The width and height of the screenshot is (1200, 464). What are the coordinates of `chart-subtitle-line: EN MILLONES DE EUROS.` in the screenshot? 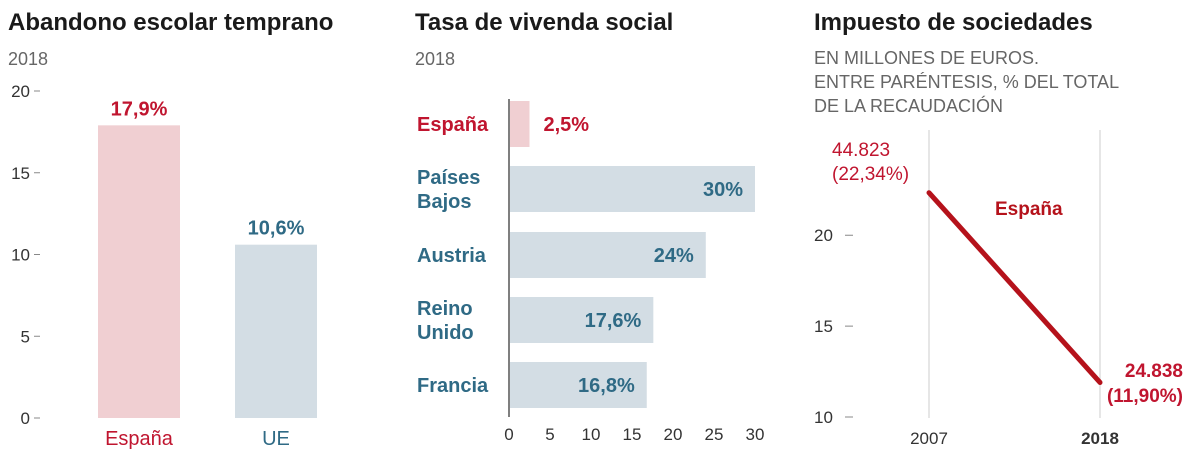 It's located at (926, 58).